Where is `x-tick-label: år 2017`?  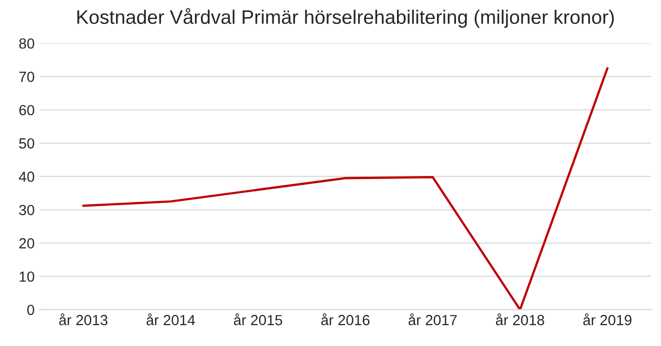 x-tick-label: år 2017 is located at coordinates (432, 319).